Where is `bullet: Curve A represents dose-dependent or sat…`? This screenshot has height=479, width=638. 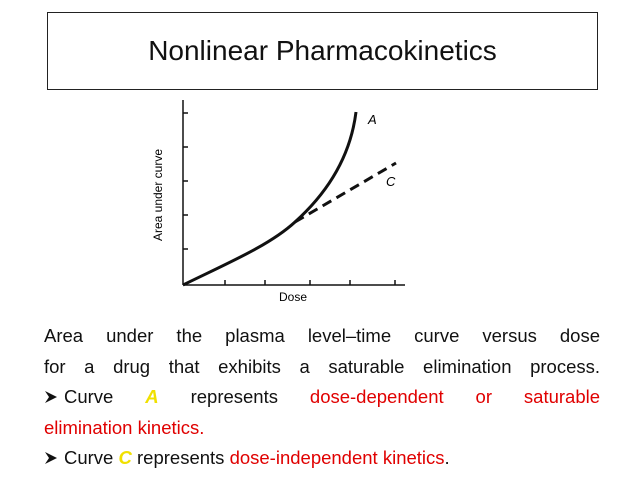
bullet: Curve A represents dose-dependent or sat… is located at coordinates (322, 397).